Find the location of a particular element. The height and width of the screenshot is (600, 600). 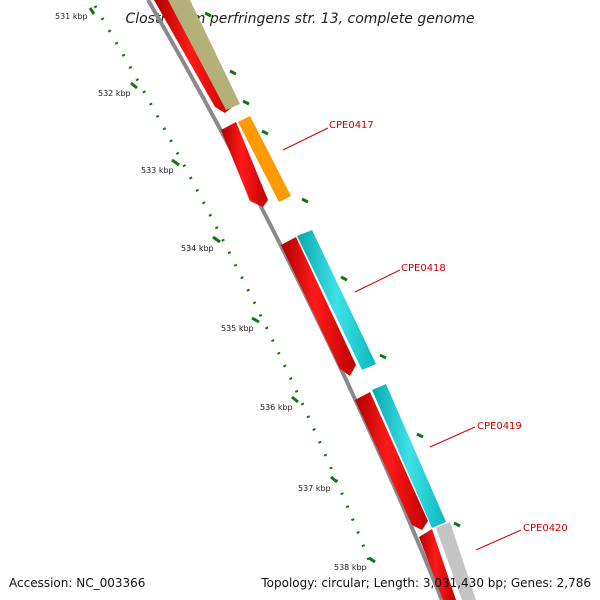

tick-label: 536 kbp is located at coordinates (276, 407).